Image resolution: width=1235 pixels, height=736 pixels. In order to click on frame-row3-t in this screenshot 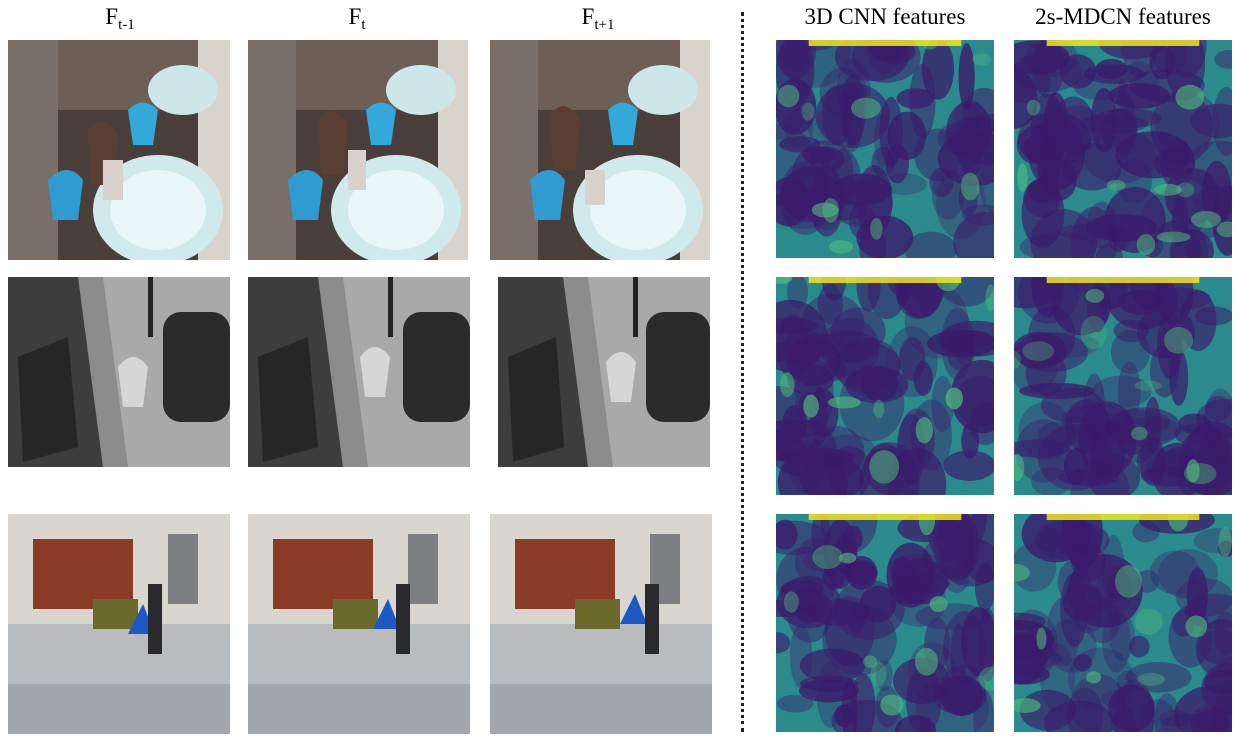, I will do `click(359, 624)`.